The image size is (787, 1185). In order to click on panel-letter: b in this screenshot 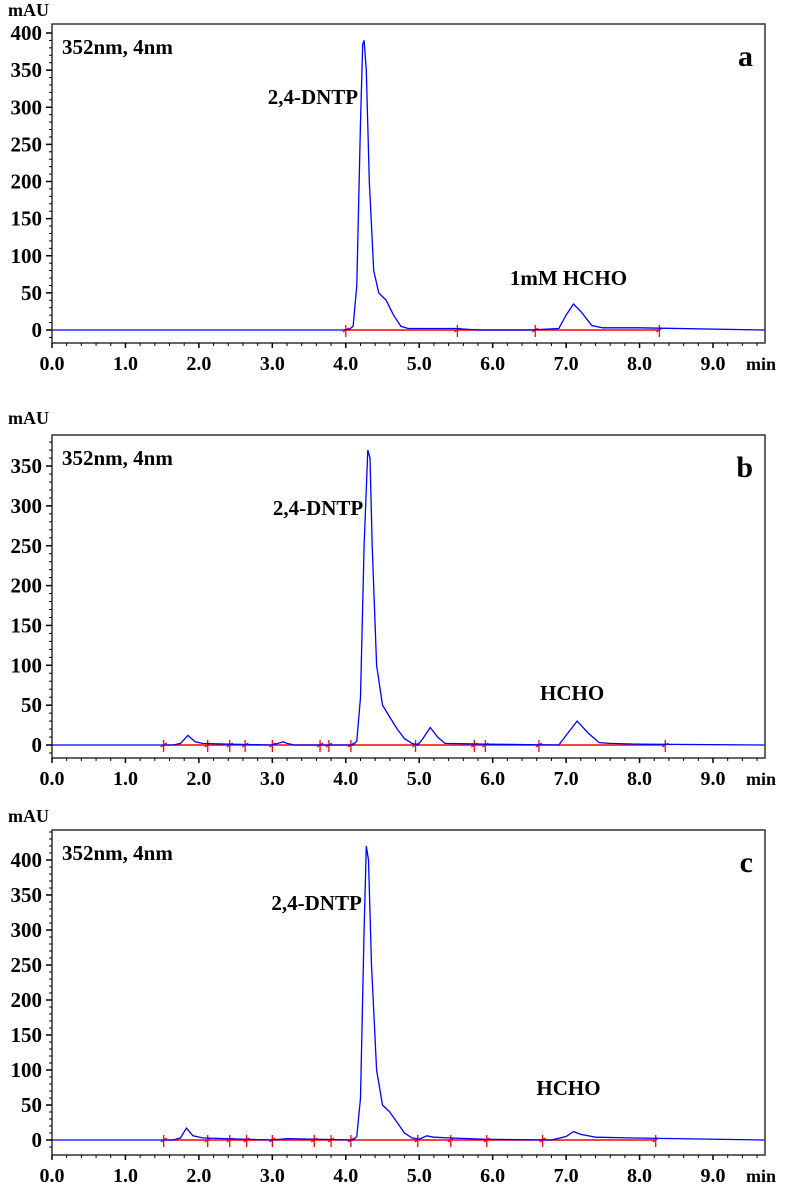, I will do `click(744, 467)`.